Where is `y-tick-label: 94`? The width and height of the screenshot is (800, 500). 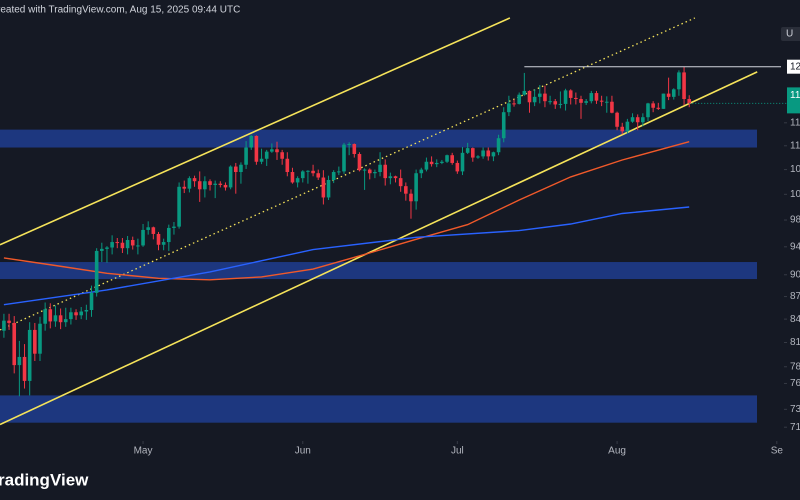 y-tick-label: 94 is located at coordinates (795, 246).